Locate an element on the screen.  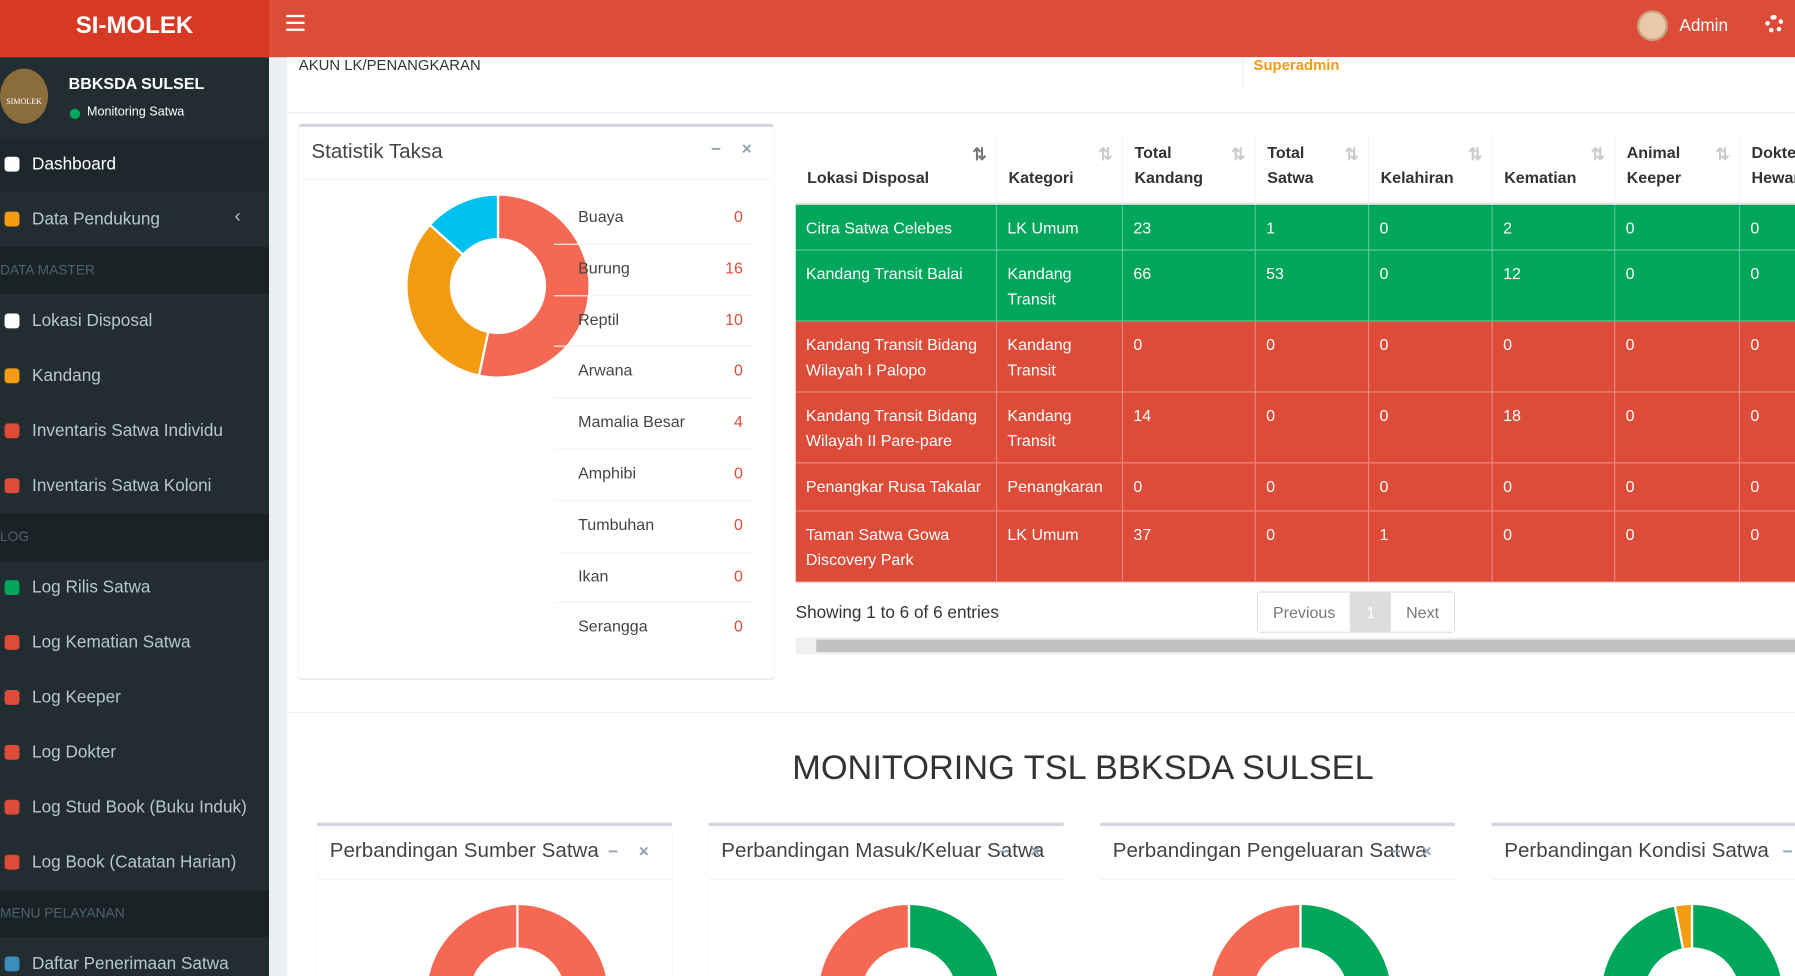
taksa-title: Statistik Taksa is located at coordinates (377, 151).